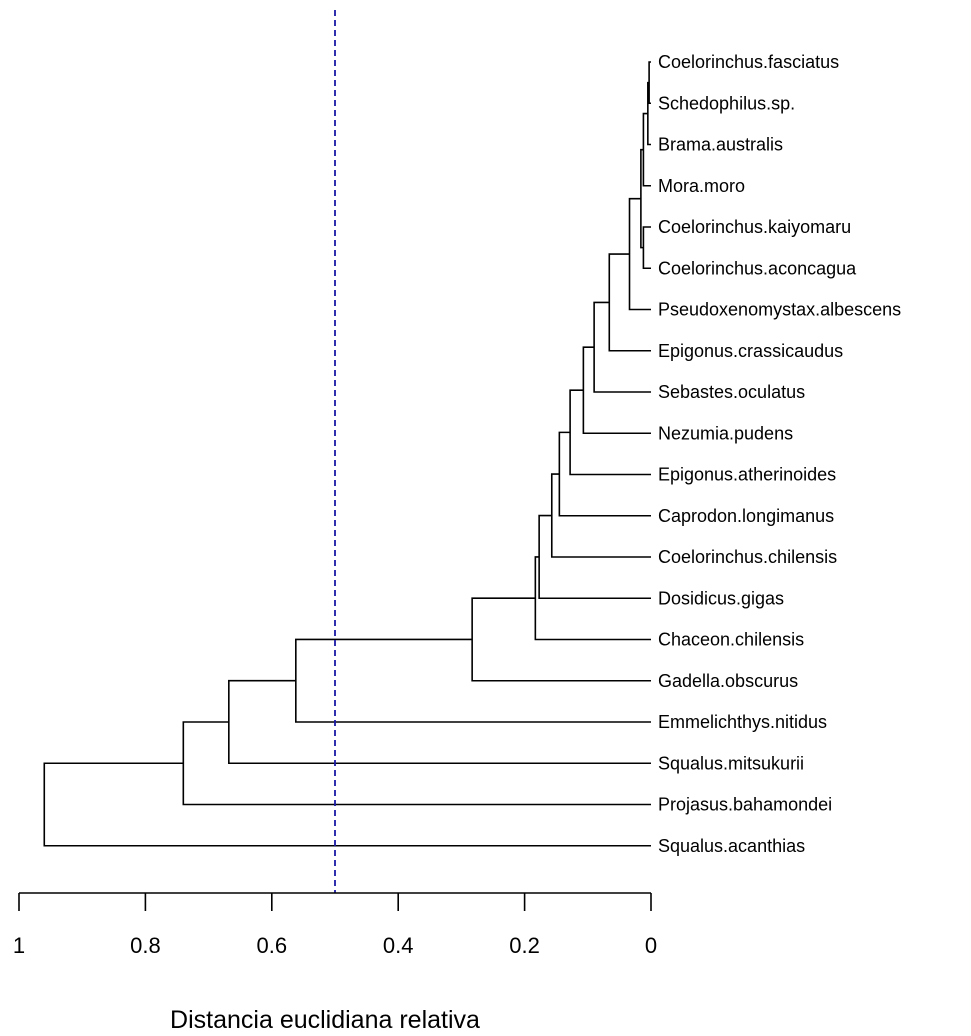 The height and width of the screenshot is (1036, 971). I want to click on leaf-label: Caprodon.longimanus, so click(746, 516).